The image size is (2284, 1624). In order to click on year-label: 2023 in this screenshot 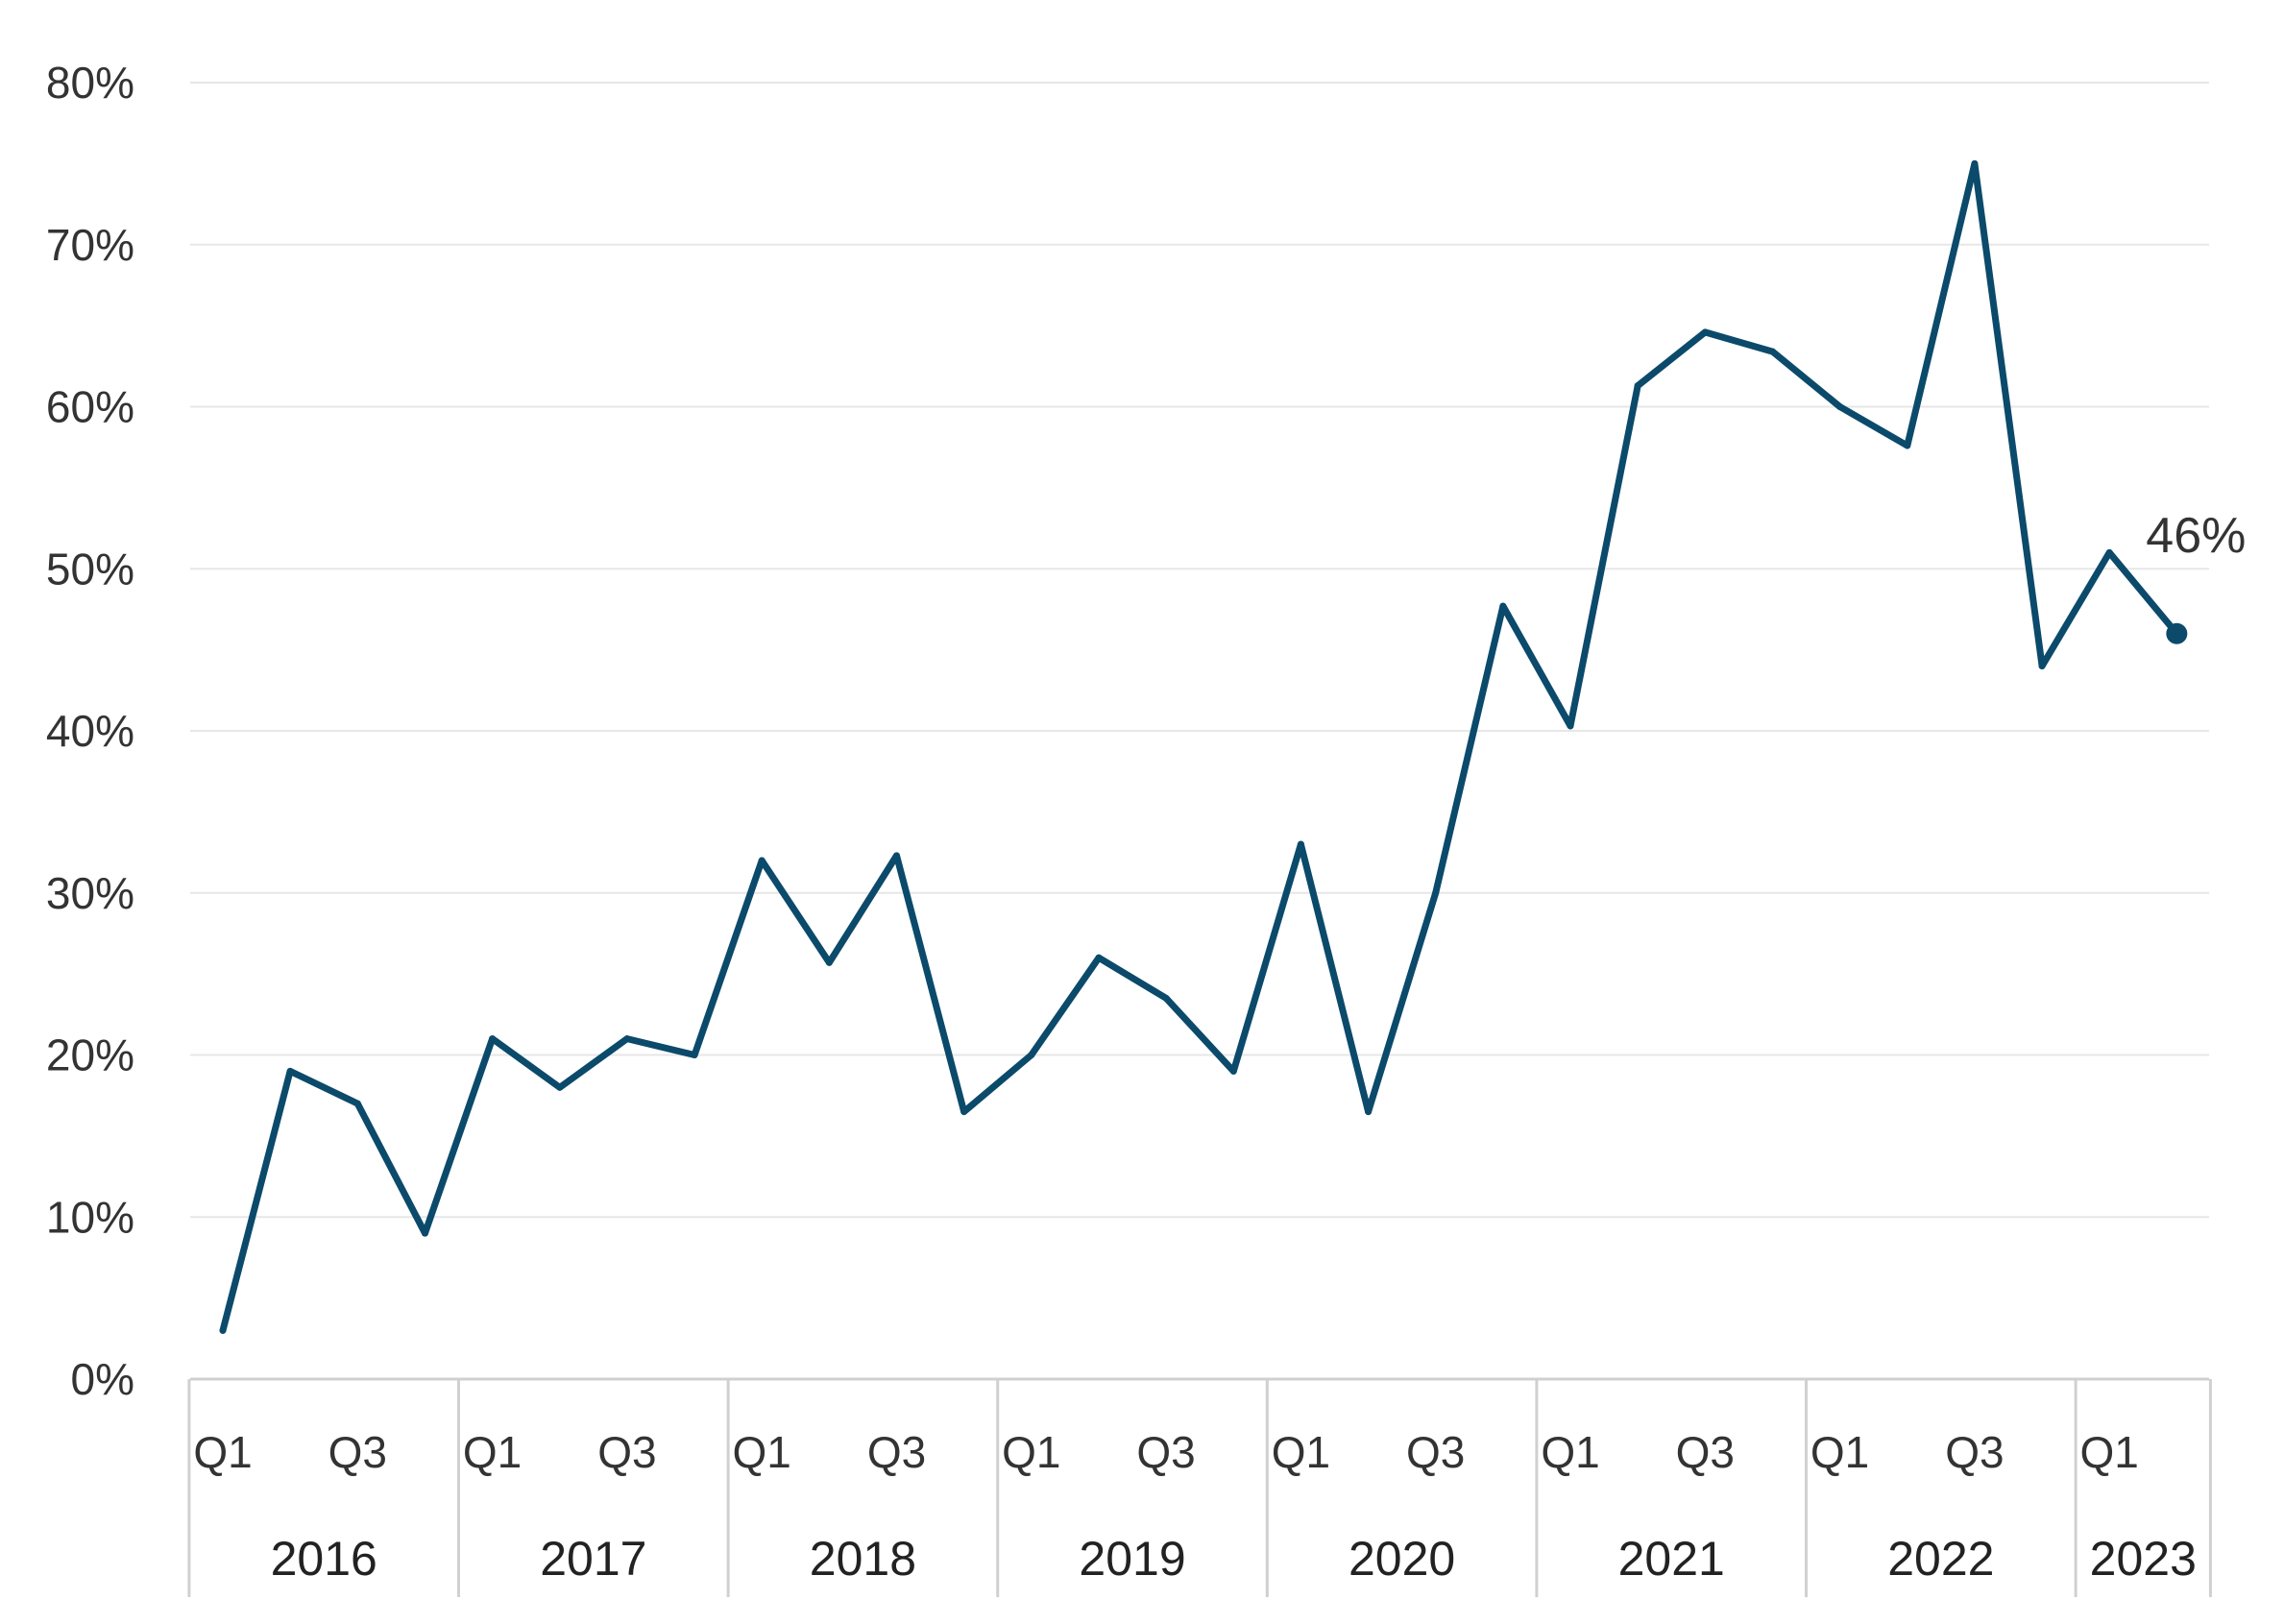, I will do `click(2143, 1559)`.